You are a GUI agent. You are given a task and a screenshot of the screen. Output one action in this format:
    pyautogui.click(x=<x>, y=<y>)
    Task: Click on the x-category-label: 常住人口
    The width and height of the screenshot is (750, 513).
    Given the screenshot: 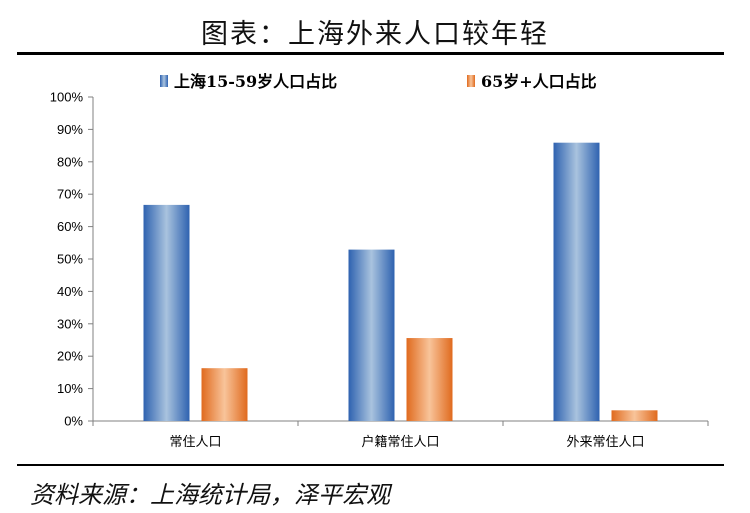 What is the action you would take?
    pyautogui.click(x=195, y=442)
    